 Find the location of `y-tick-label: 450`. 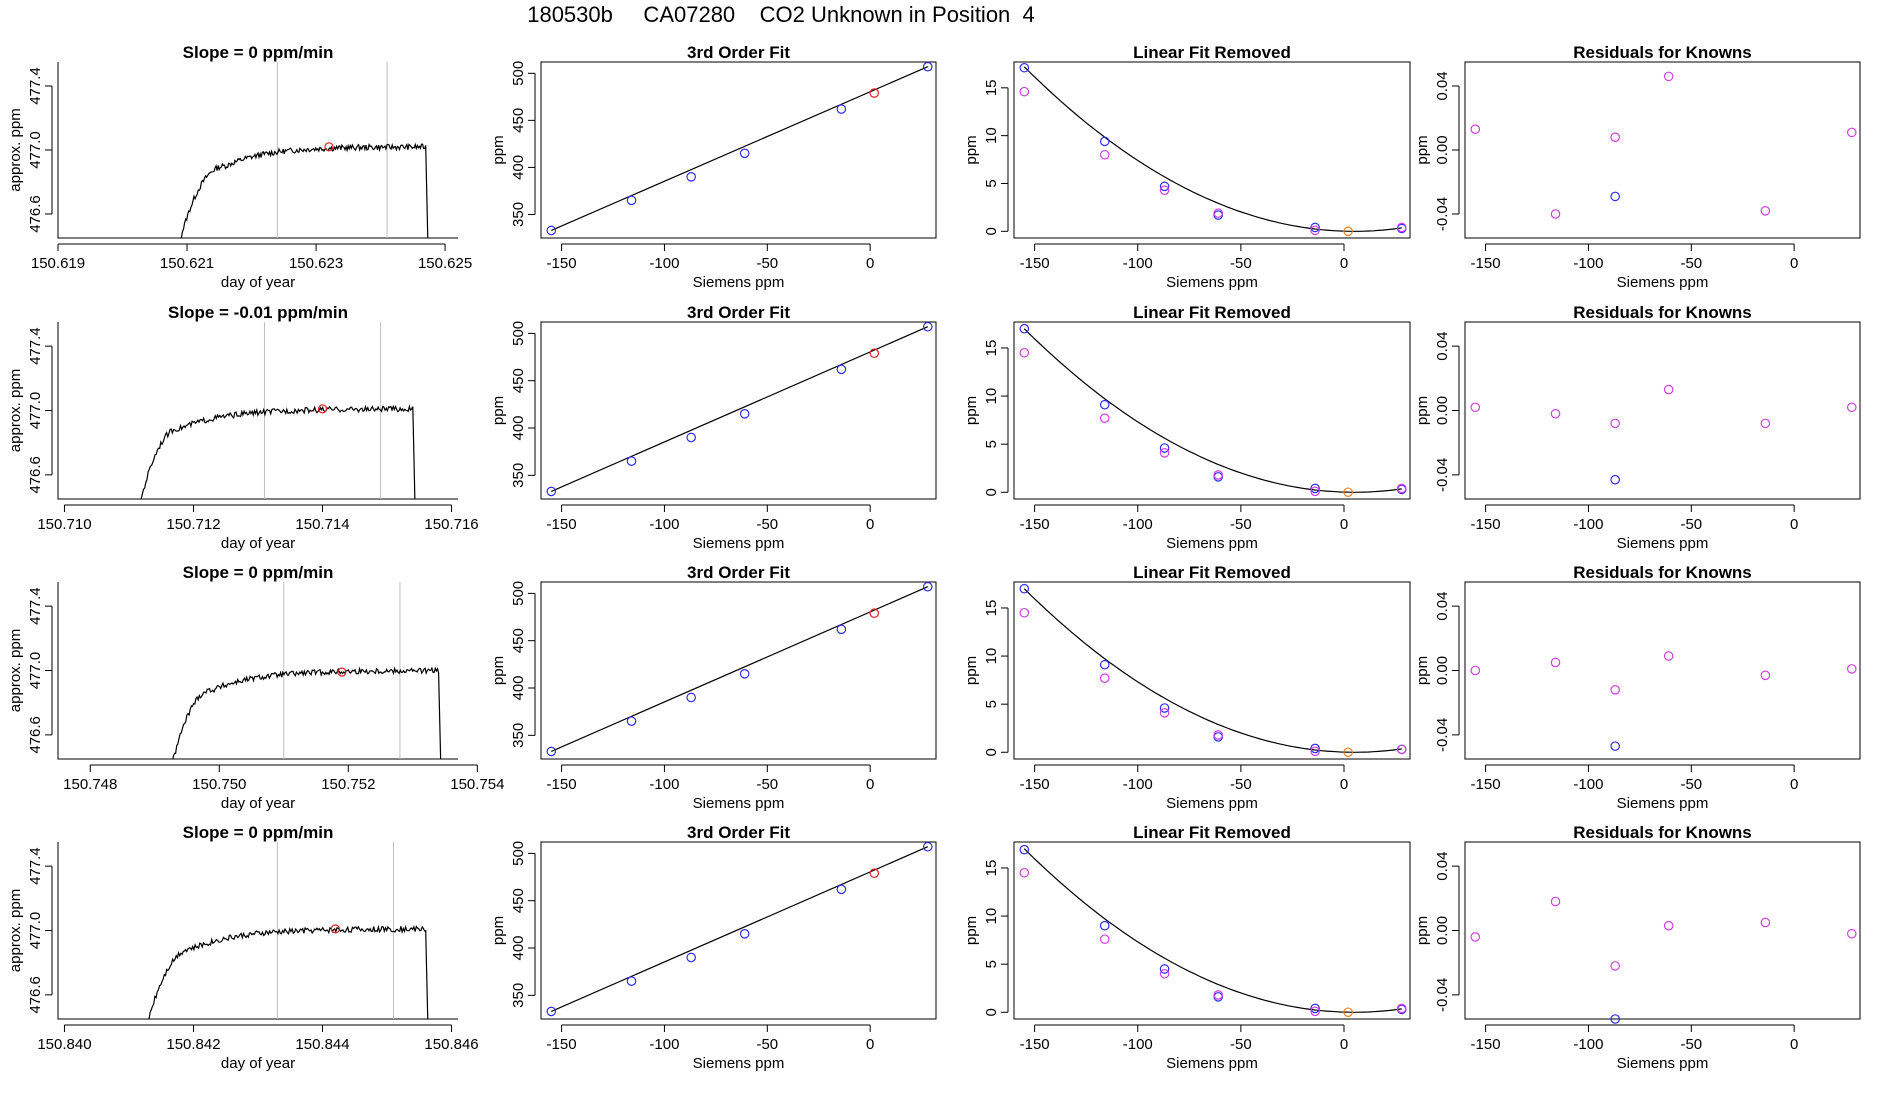

y-tick-label: 450 is located at coordinates (518, 900).